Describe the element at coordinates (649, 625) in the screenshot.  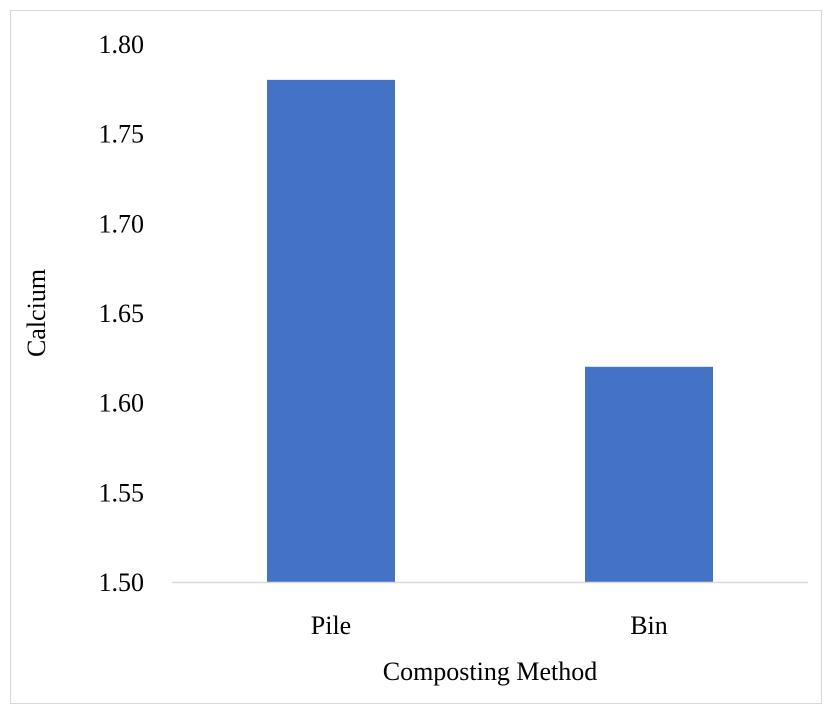
I see `x-tick-label: Bin` at that location.